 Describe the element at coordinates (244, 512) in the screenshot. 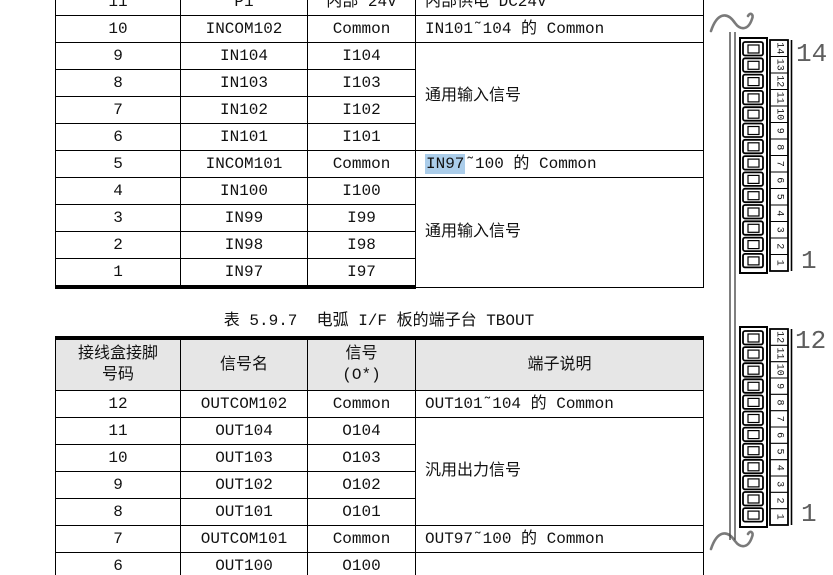

I see `cell-signal: OUT101` at that location.